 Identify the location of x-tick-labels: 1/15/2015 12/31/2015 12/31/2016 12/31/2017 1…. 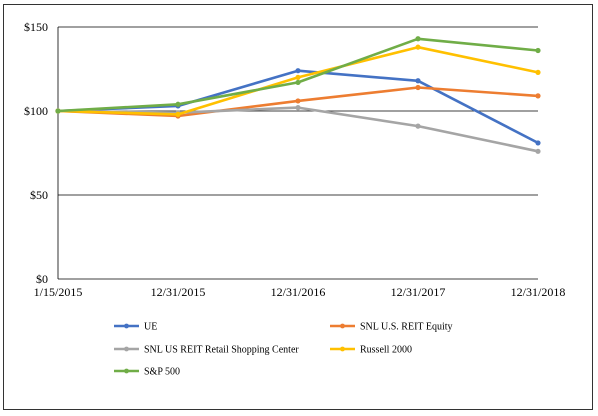
(300, 292).